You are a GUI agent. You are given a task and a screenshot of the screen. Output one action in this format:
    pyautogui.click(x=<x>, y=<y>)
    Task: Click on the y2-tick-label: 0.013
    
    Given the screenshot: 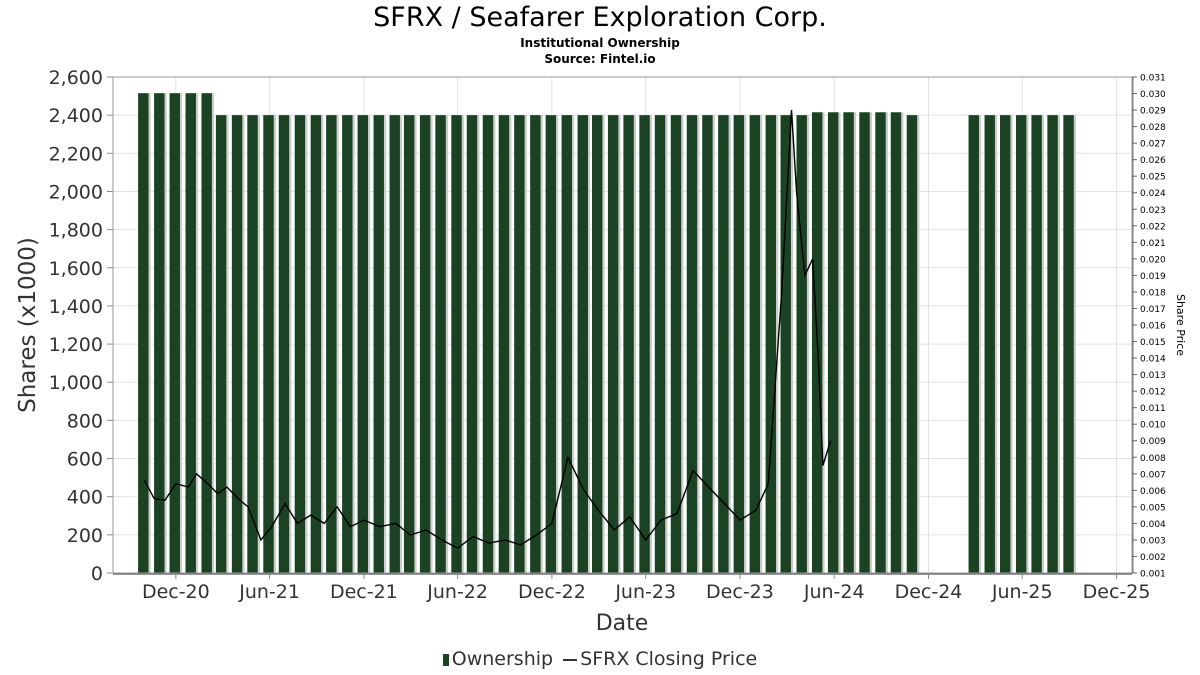 What is the action you would take?
    pyautogui.click(x=1153, y=376)
    